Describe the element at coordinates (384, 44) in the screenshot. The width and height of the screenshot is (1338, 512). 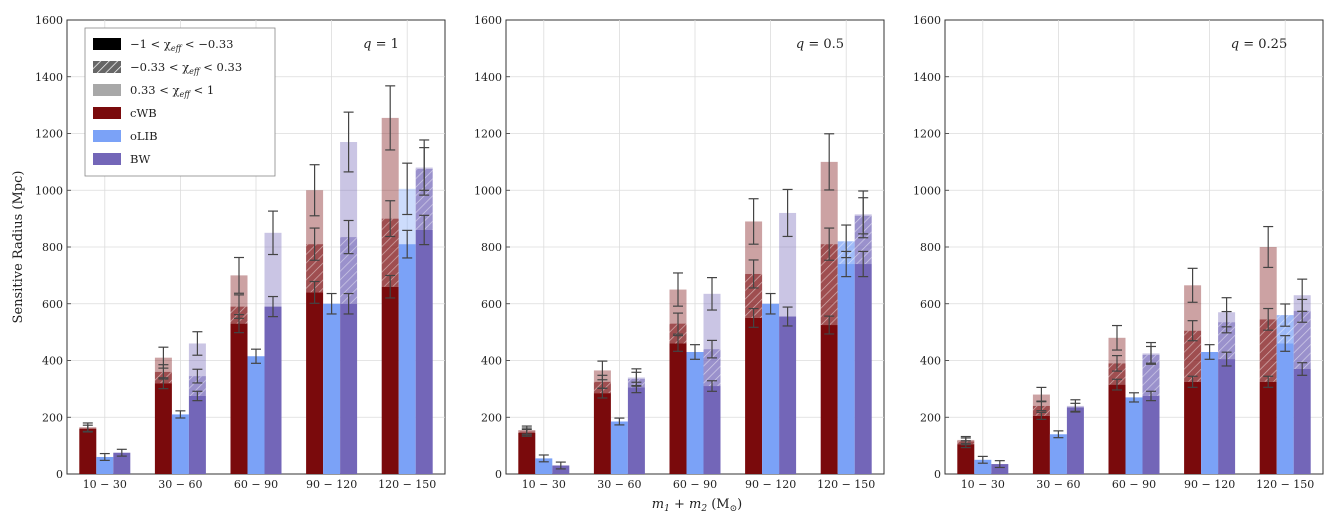
I see `q-value: = 1` at that location.